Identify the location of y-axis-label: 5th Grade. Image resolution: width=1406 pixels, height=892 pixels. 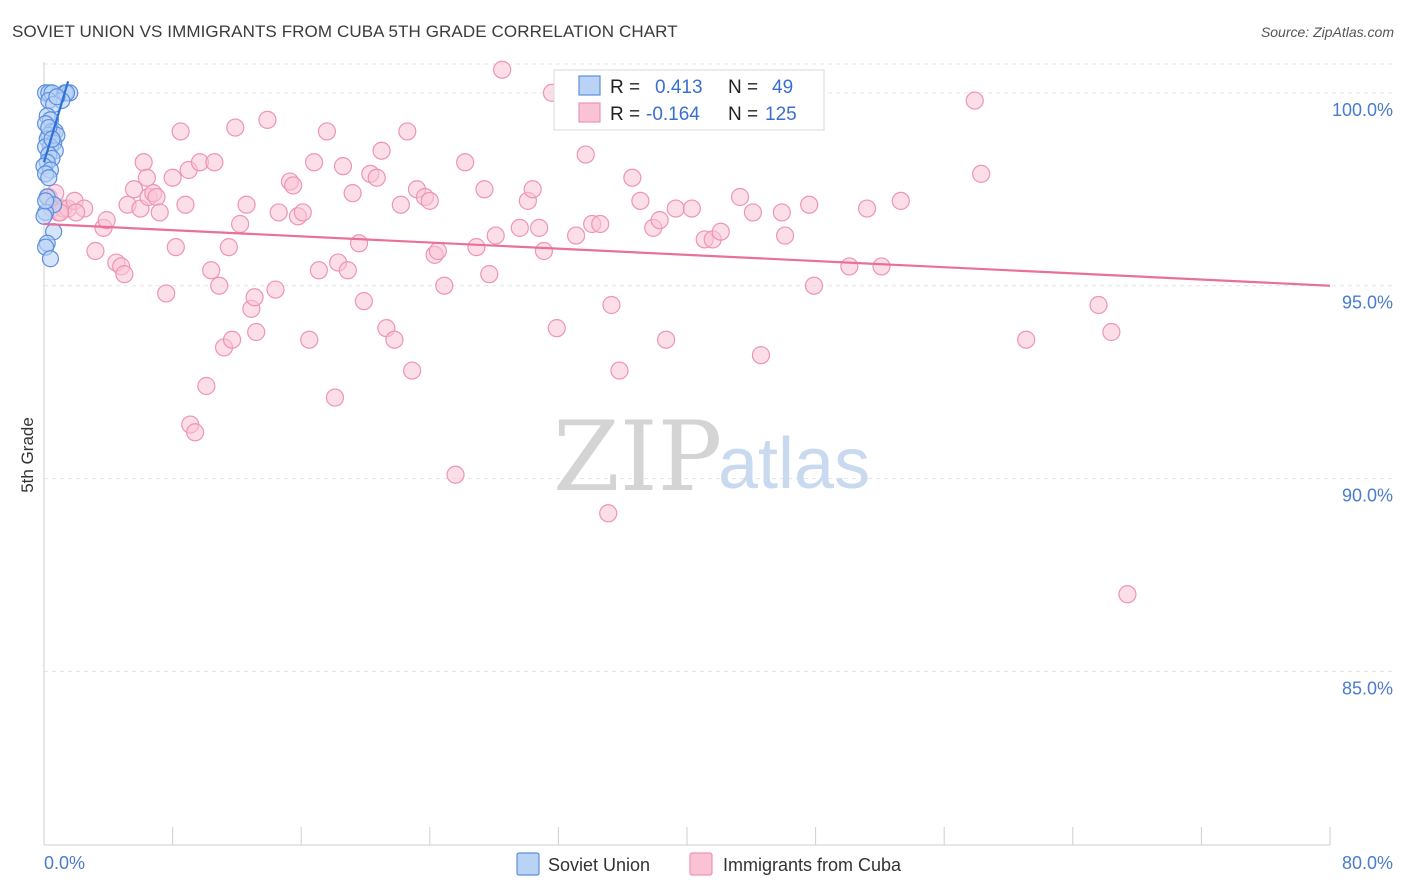
(27, 455).